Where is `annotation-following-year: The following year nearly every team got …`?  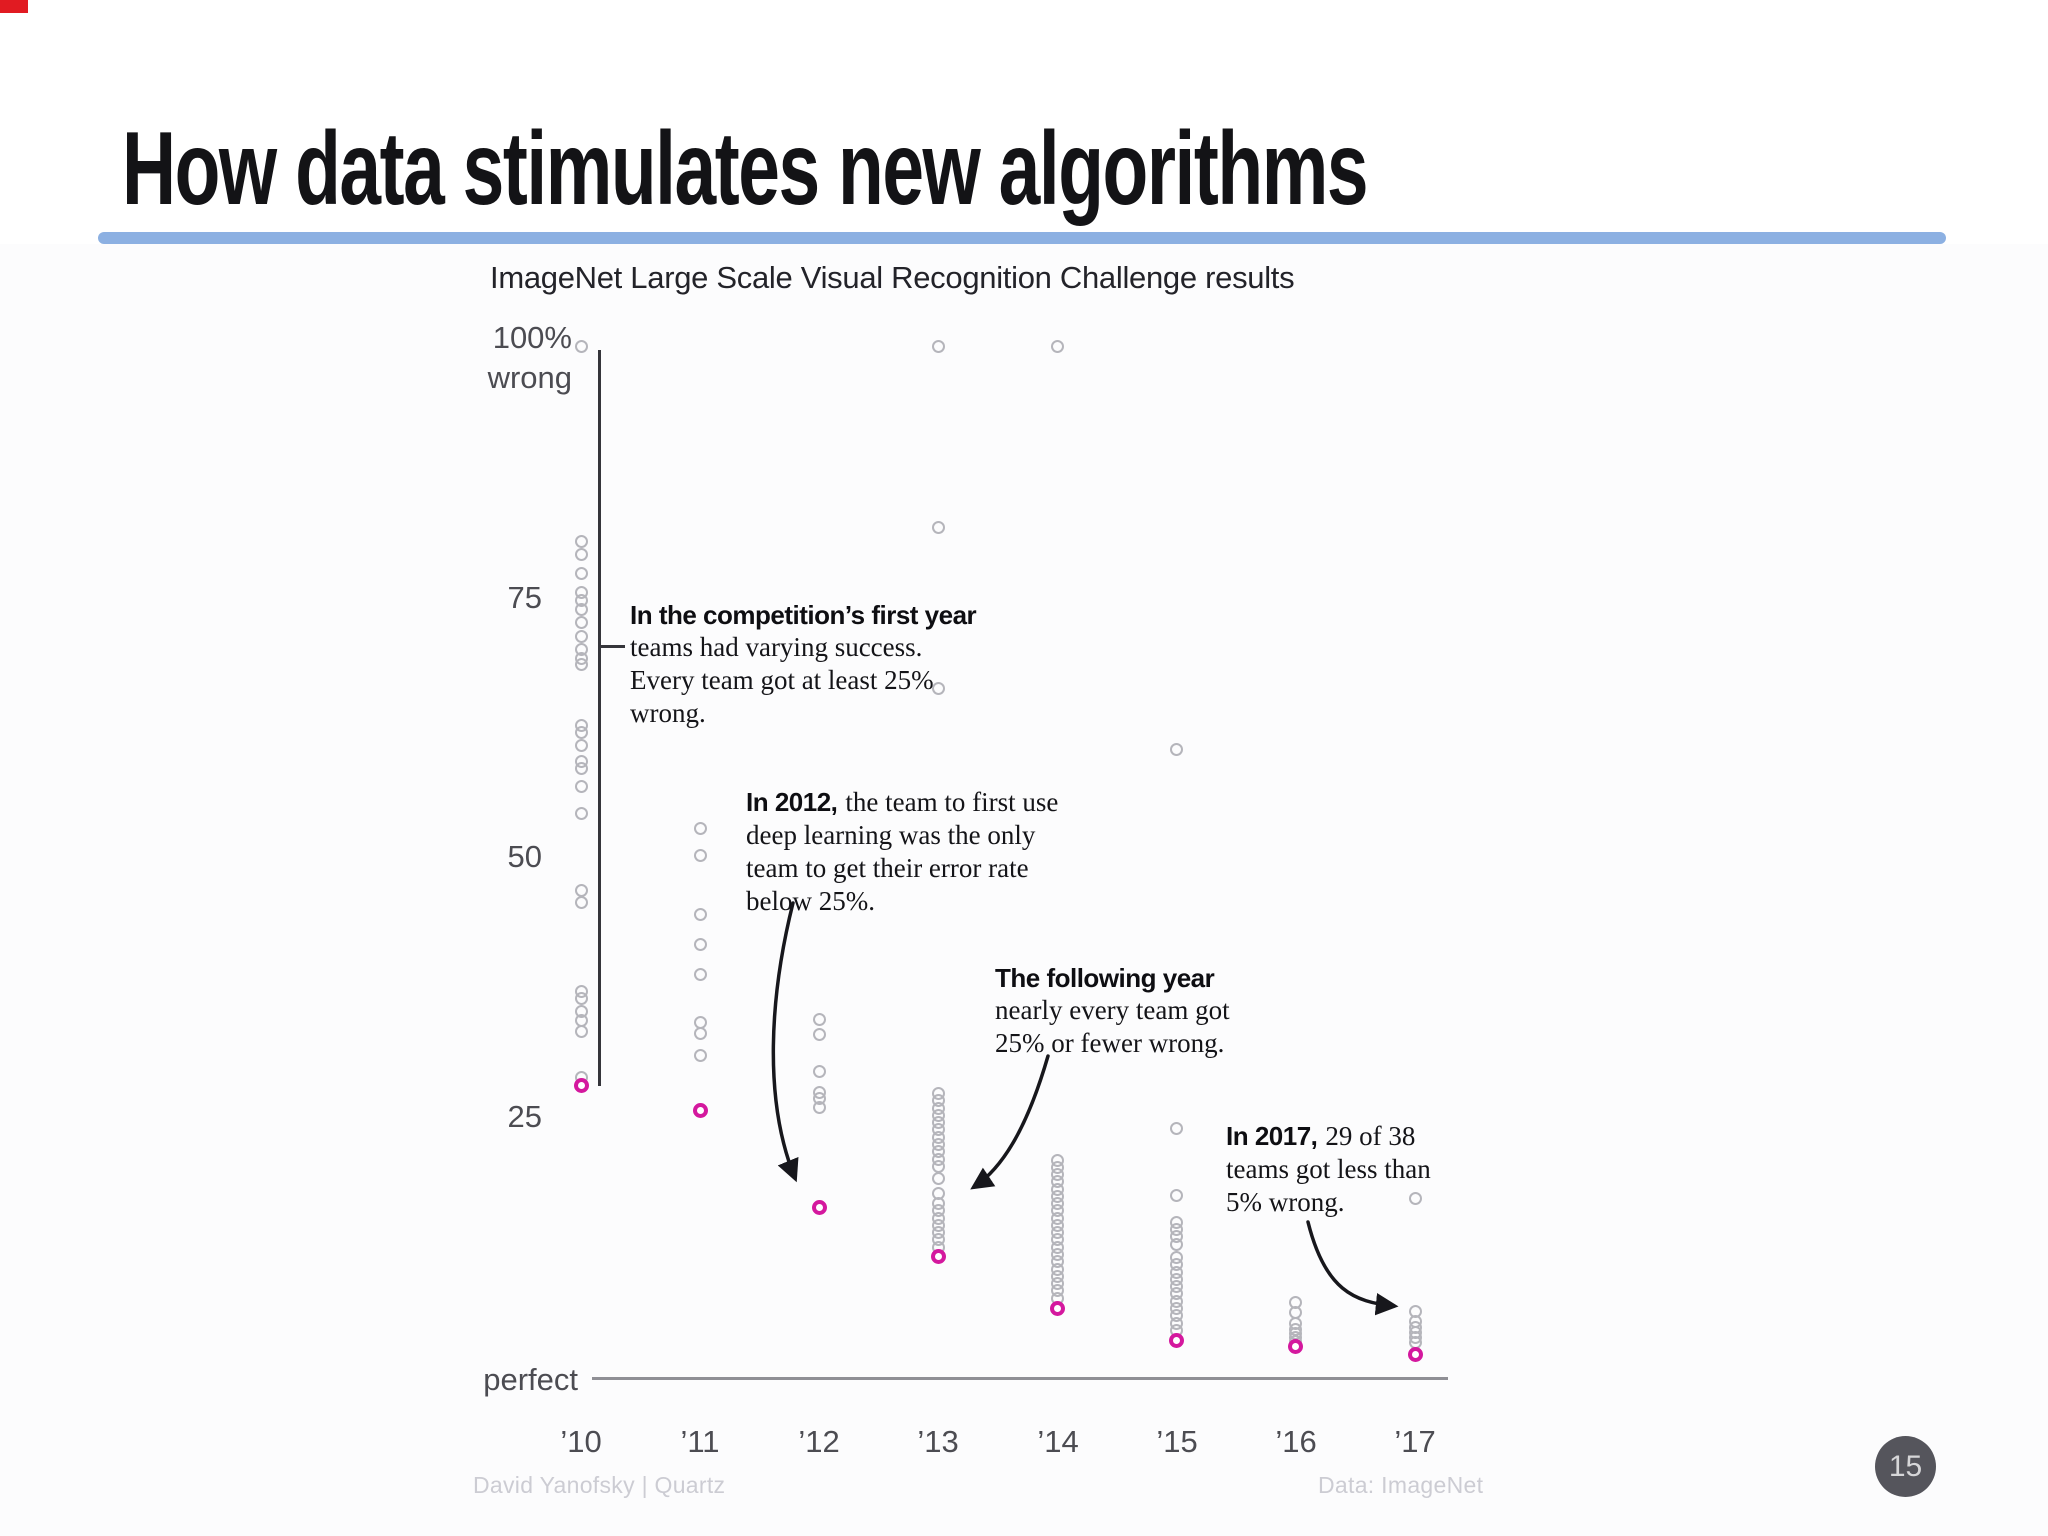 annotation-following-year: The following year nearly every team got … is located at coordinates (1112, 1013).